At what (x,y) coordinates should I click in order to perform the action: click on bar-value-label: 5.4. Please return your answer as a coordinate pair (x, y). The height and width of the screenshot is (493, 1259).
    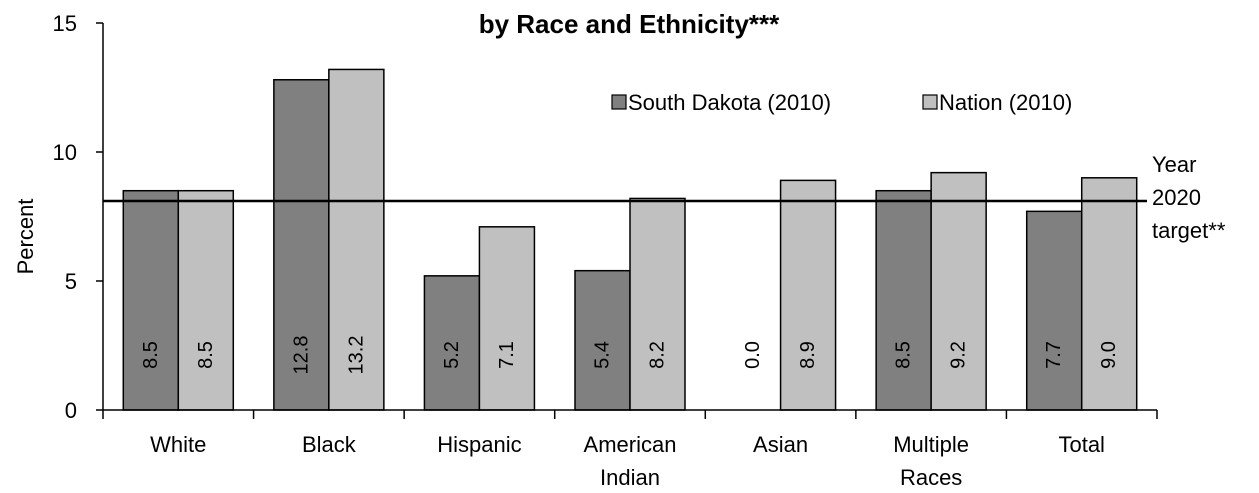
    Looking at the image, I should click on (603, 355).